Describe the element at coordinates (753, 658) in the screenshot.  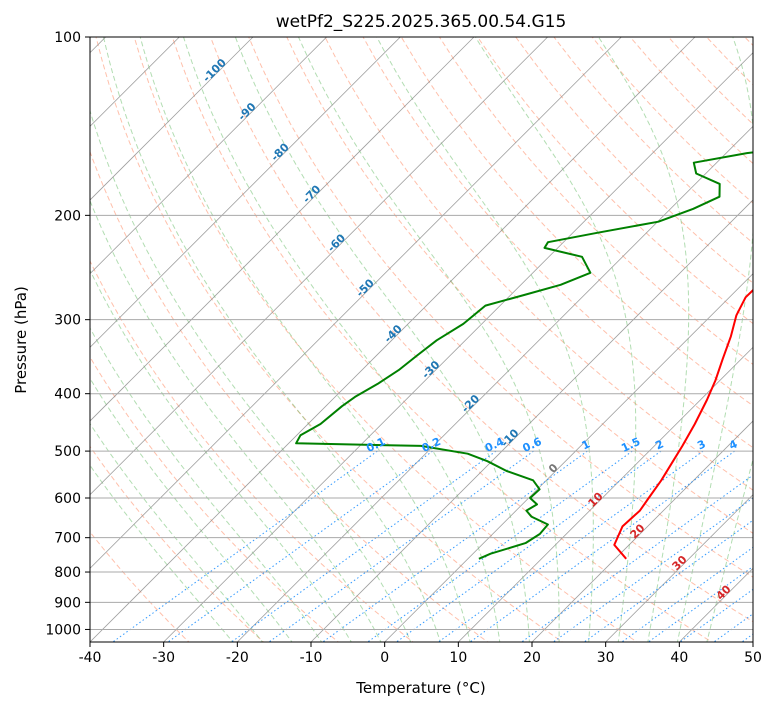
I see `x-tick-label: 50` at that location.